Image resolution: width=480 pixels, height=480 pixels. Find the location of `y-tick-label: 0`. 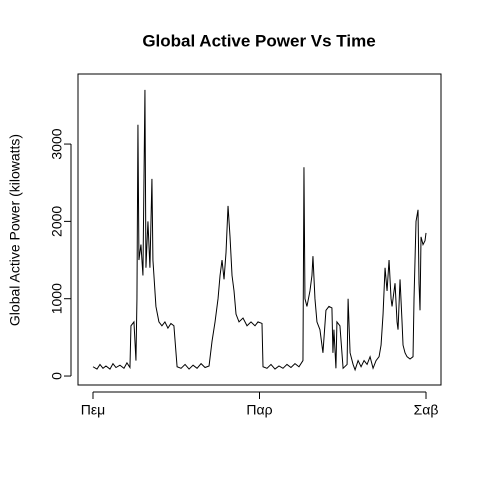

y-tick-label: 0 is located at coordinates (57, 376).